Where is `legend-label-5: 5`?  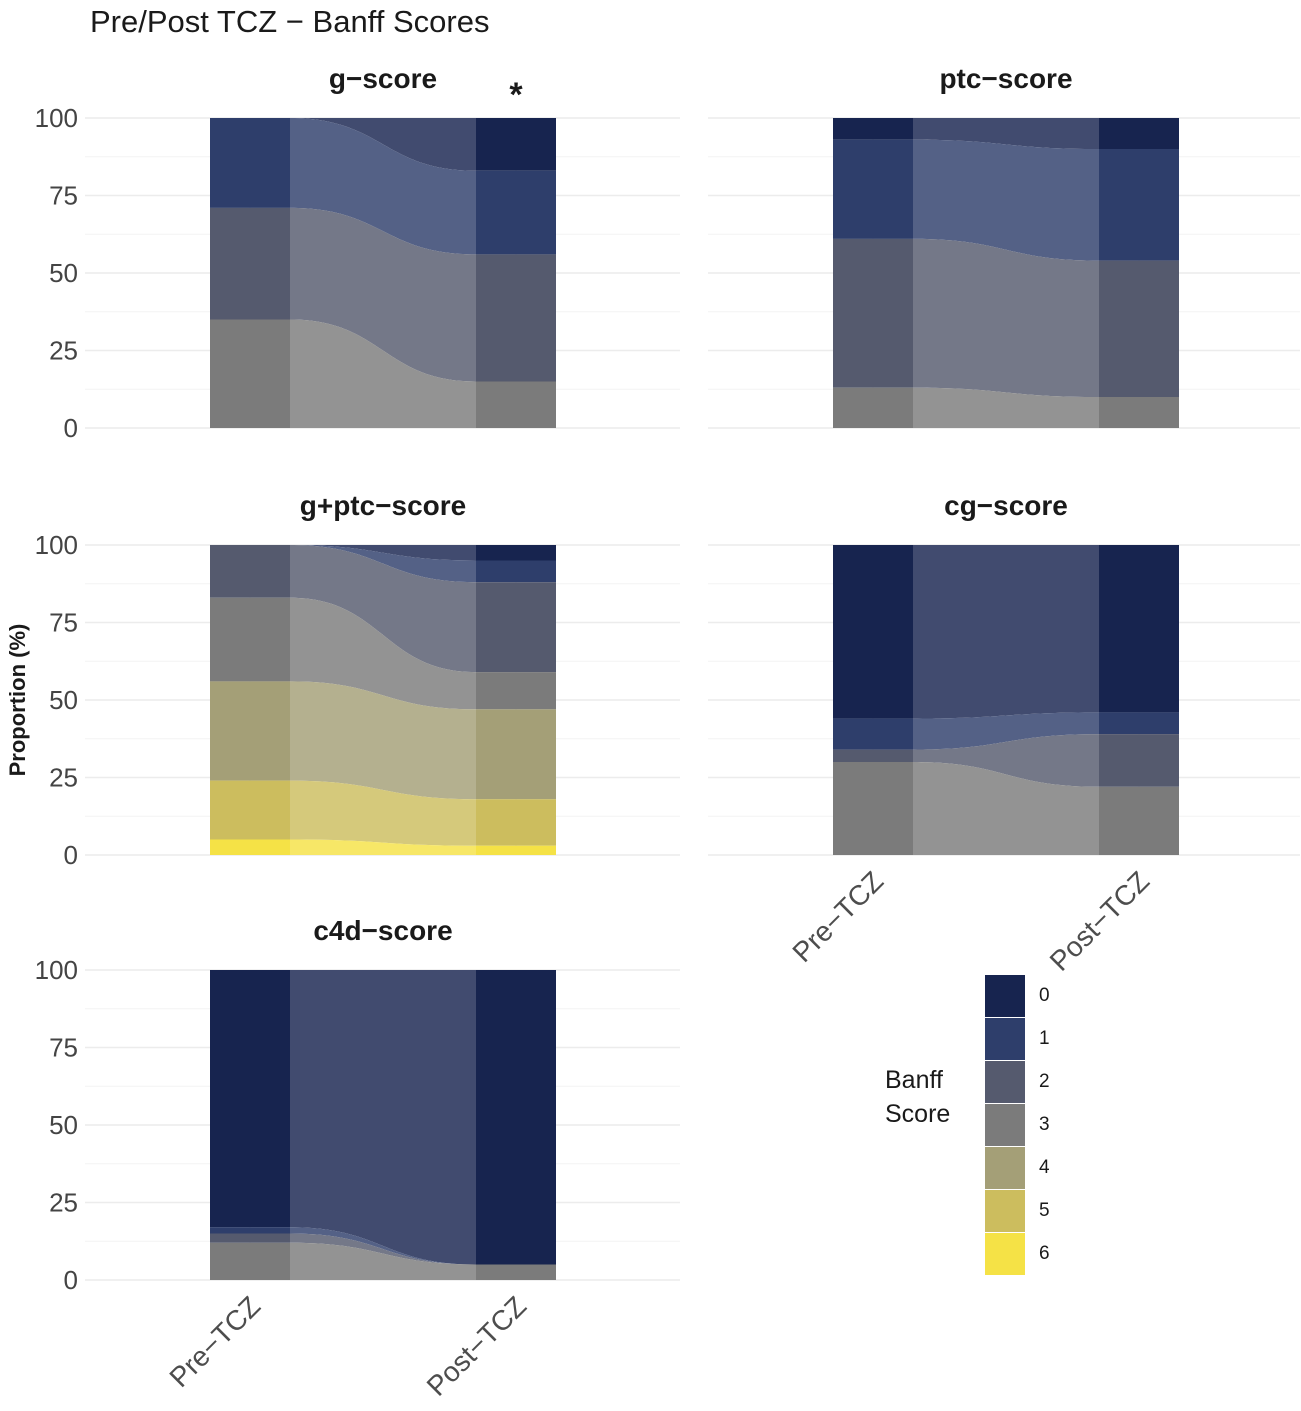 legend-label-5: 5 is located at coordinates (1044, 1210).